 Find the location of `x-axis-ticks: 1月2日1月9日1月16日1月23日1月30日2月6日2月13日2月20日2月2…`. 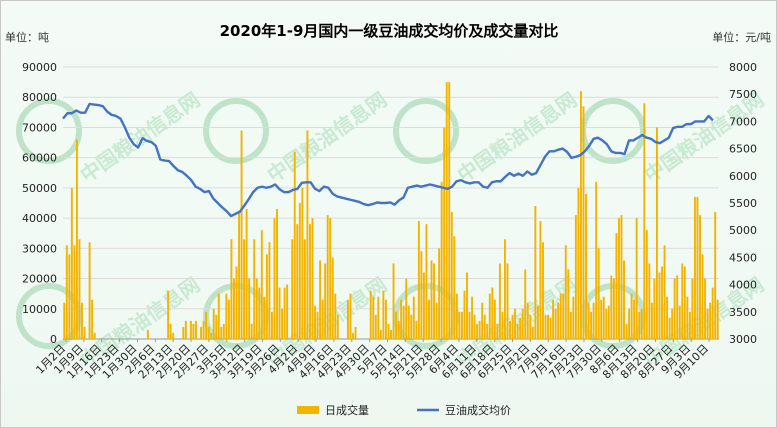

x-axis-ticks: 1月2日1月9日1月16日1月23日1月30日2月6日2月13日2月20日2月2… is located at coordinates (372, 360).